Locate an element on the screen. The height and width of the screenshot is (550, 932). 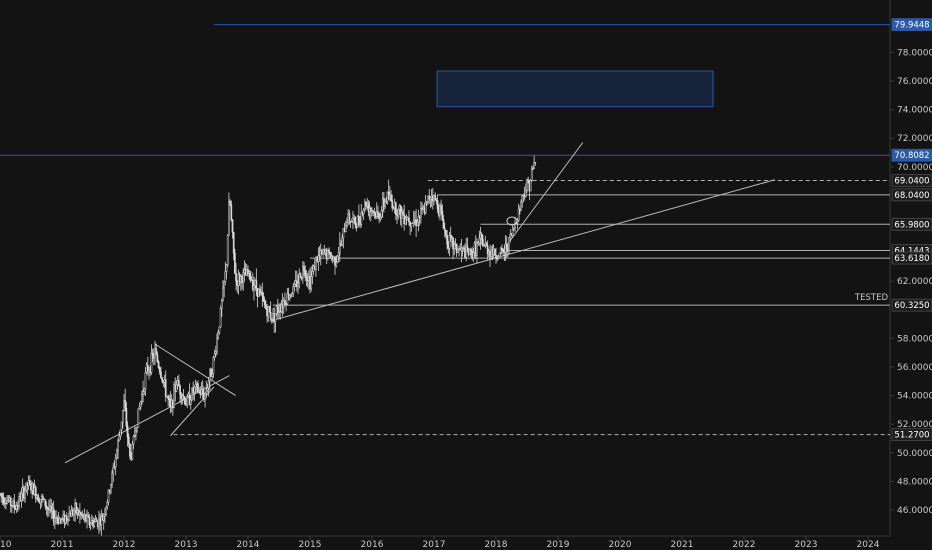
time-tick-label: 2017 is located at coordinates (434, 545).